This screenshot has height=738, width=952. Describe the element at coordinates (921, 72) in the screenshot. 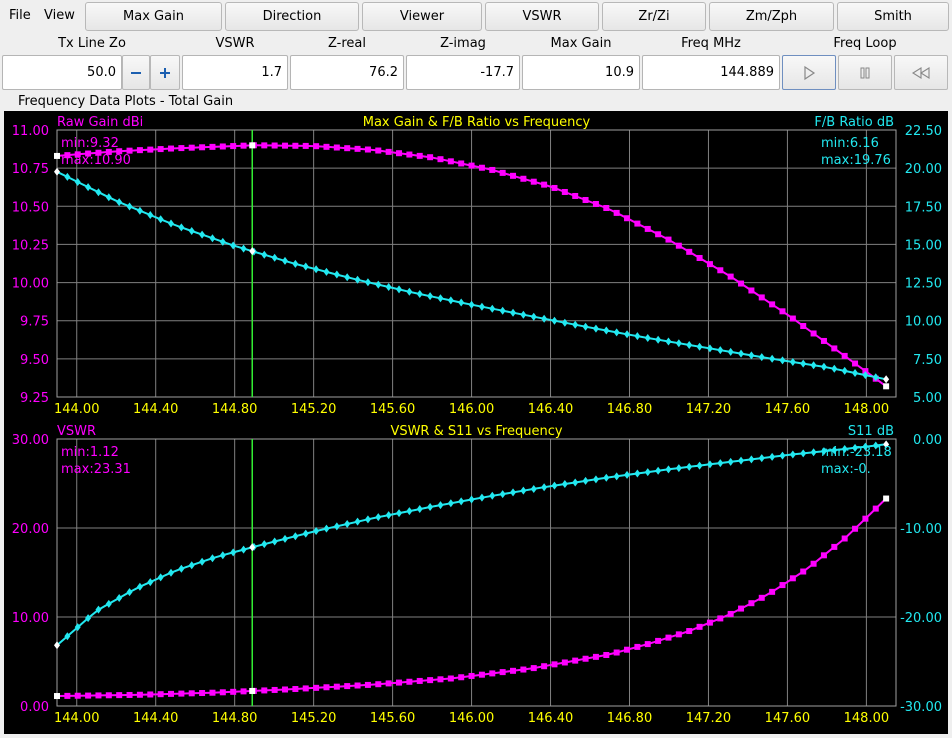

I see `rewind-button` at that location.